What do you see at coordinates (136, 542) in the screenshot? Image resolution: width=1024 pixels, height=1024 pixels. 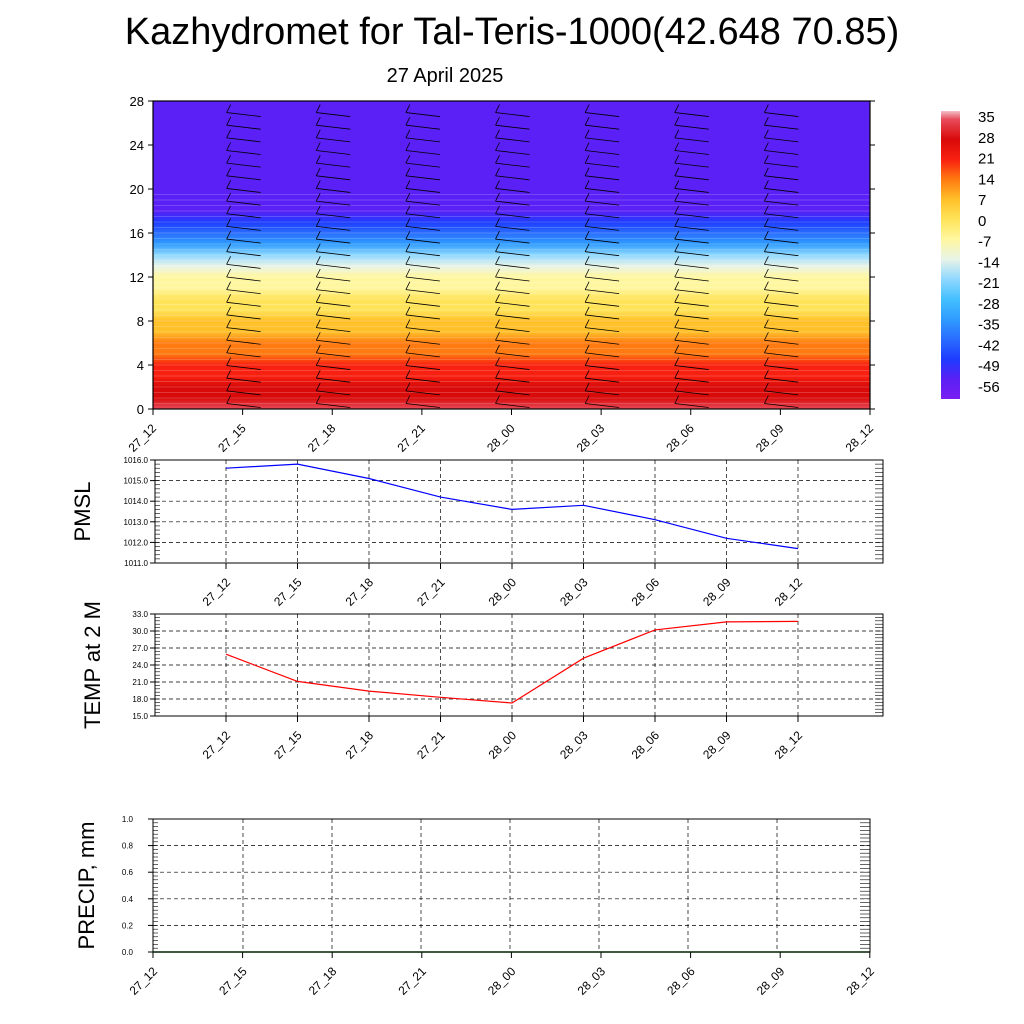 I see `y-tick-label: 1012.0` at bounding box center [136, 542].